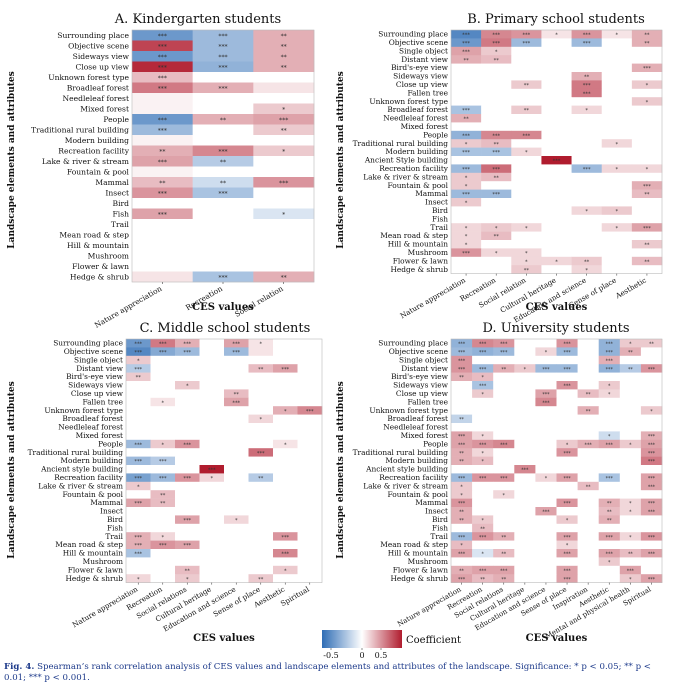 This screenshot has width=680, height=698. I want to click on panel-b-column-label: Nature appreciation, so click(432, 297).